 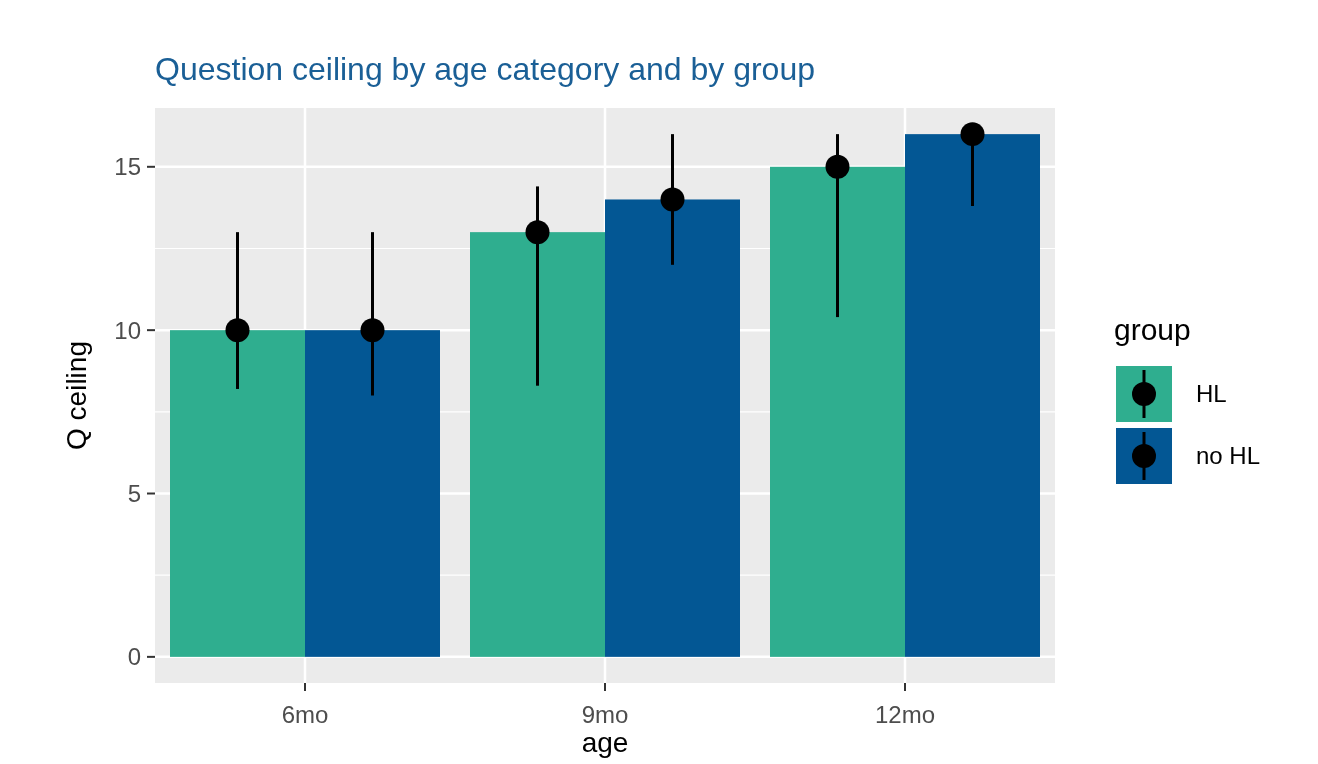 What do you see at coordinates (1211, 394) in the screenshot?
I see `legend-label: HL` at bounding box center [1211, 394].